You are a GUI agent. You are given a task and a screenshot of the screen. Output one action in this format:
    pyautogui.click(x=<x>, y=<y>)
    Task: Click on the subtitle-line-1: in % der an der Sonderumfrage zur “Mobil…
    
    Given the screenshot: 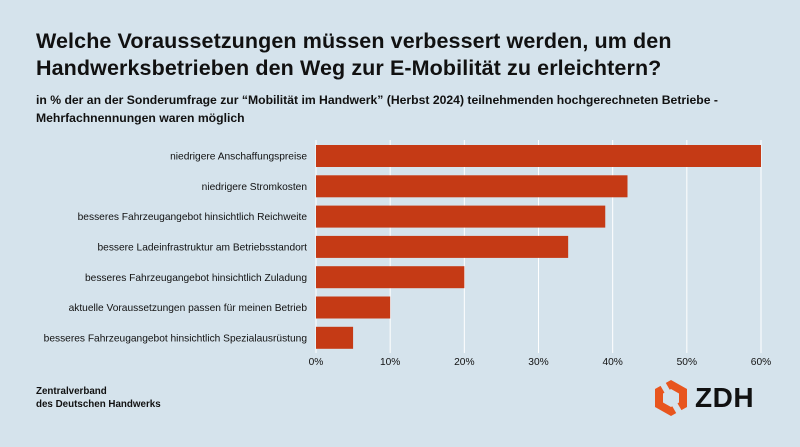 What is the action you would take?
    pyautogui.click(x=377, y=100)
    